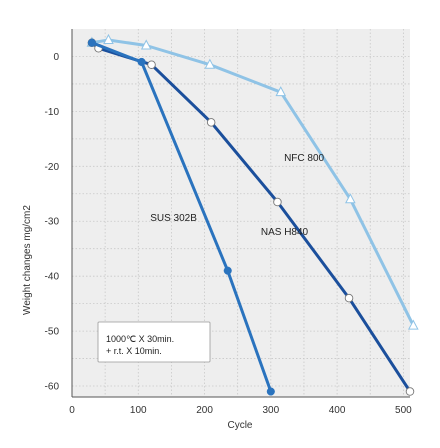  Describe the element at coordinates (173, 218) in the screenshot. I see `series-label-sus-302b: SUS 302B` at that location.